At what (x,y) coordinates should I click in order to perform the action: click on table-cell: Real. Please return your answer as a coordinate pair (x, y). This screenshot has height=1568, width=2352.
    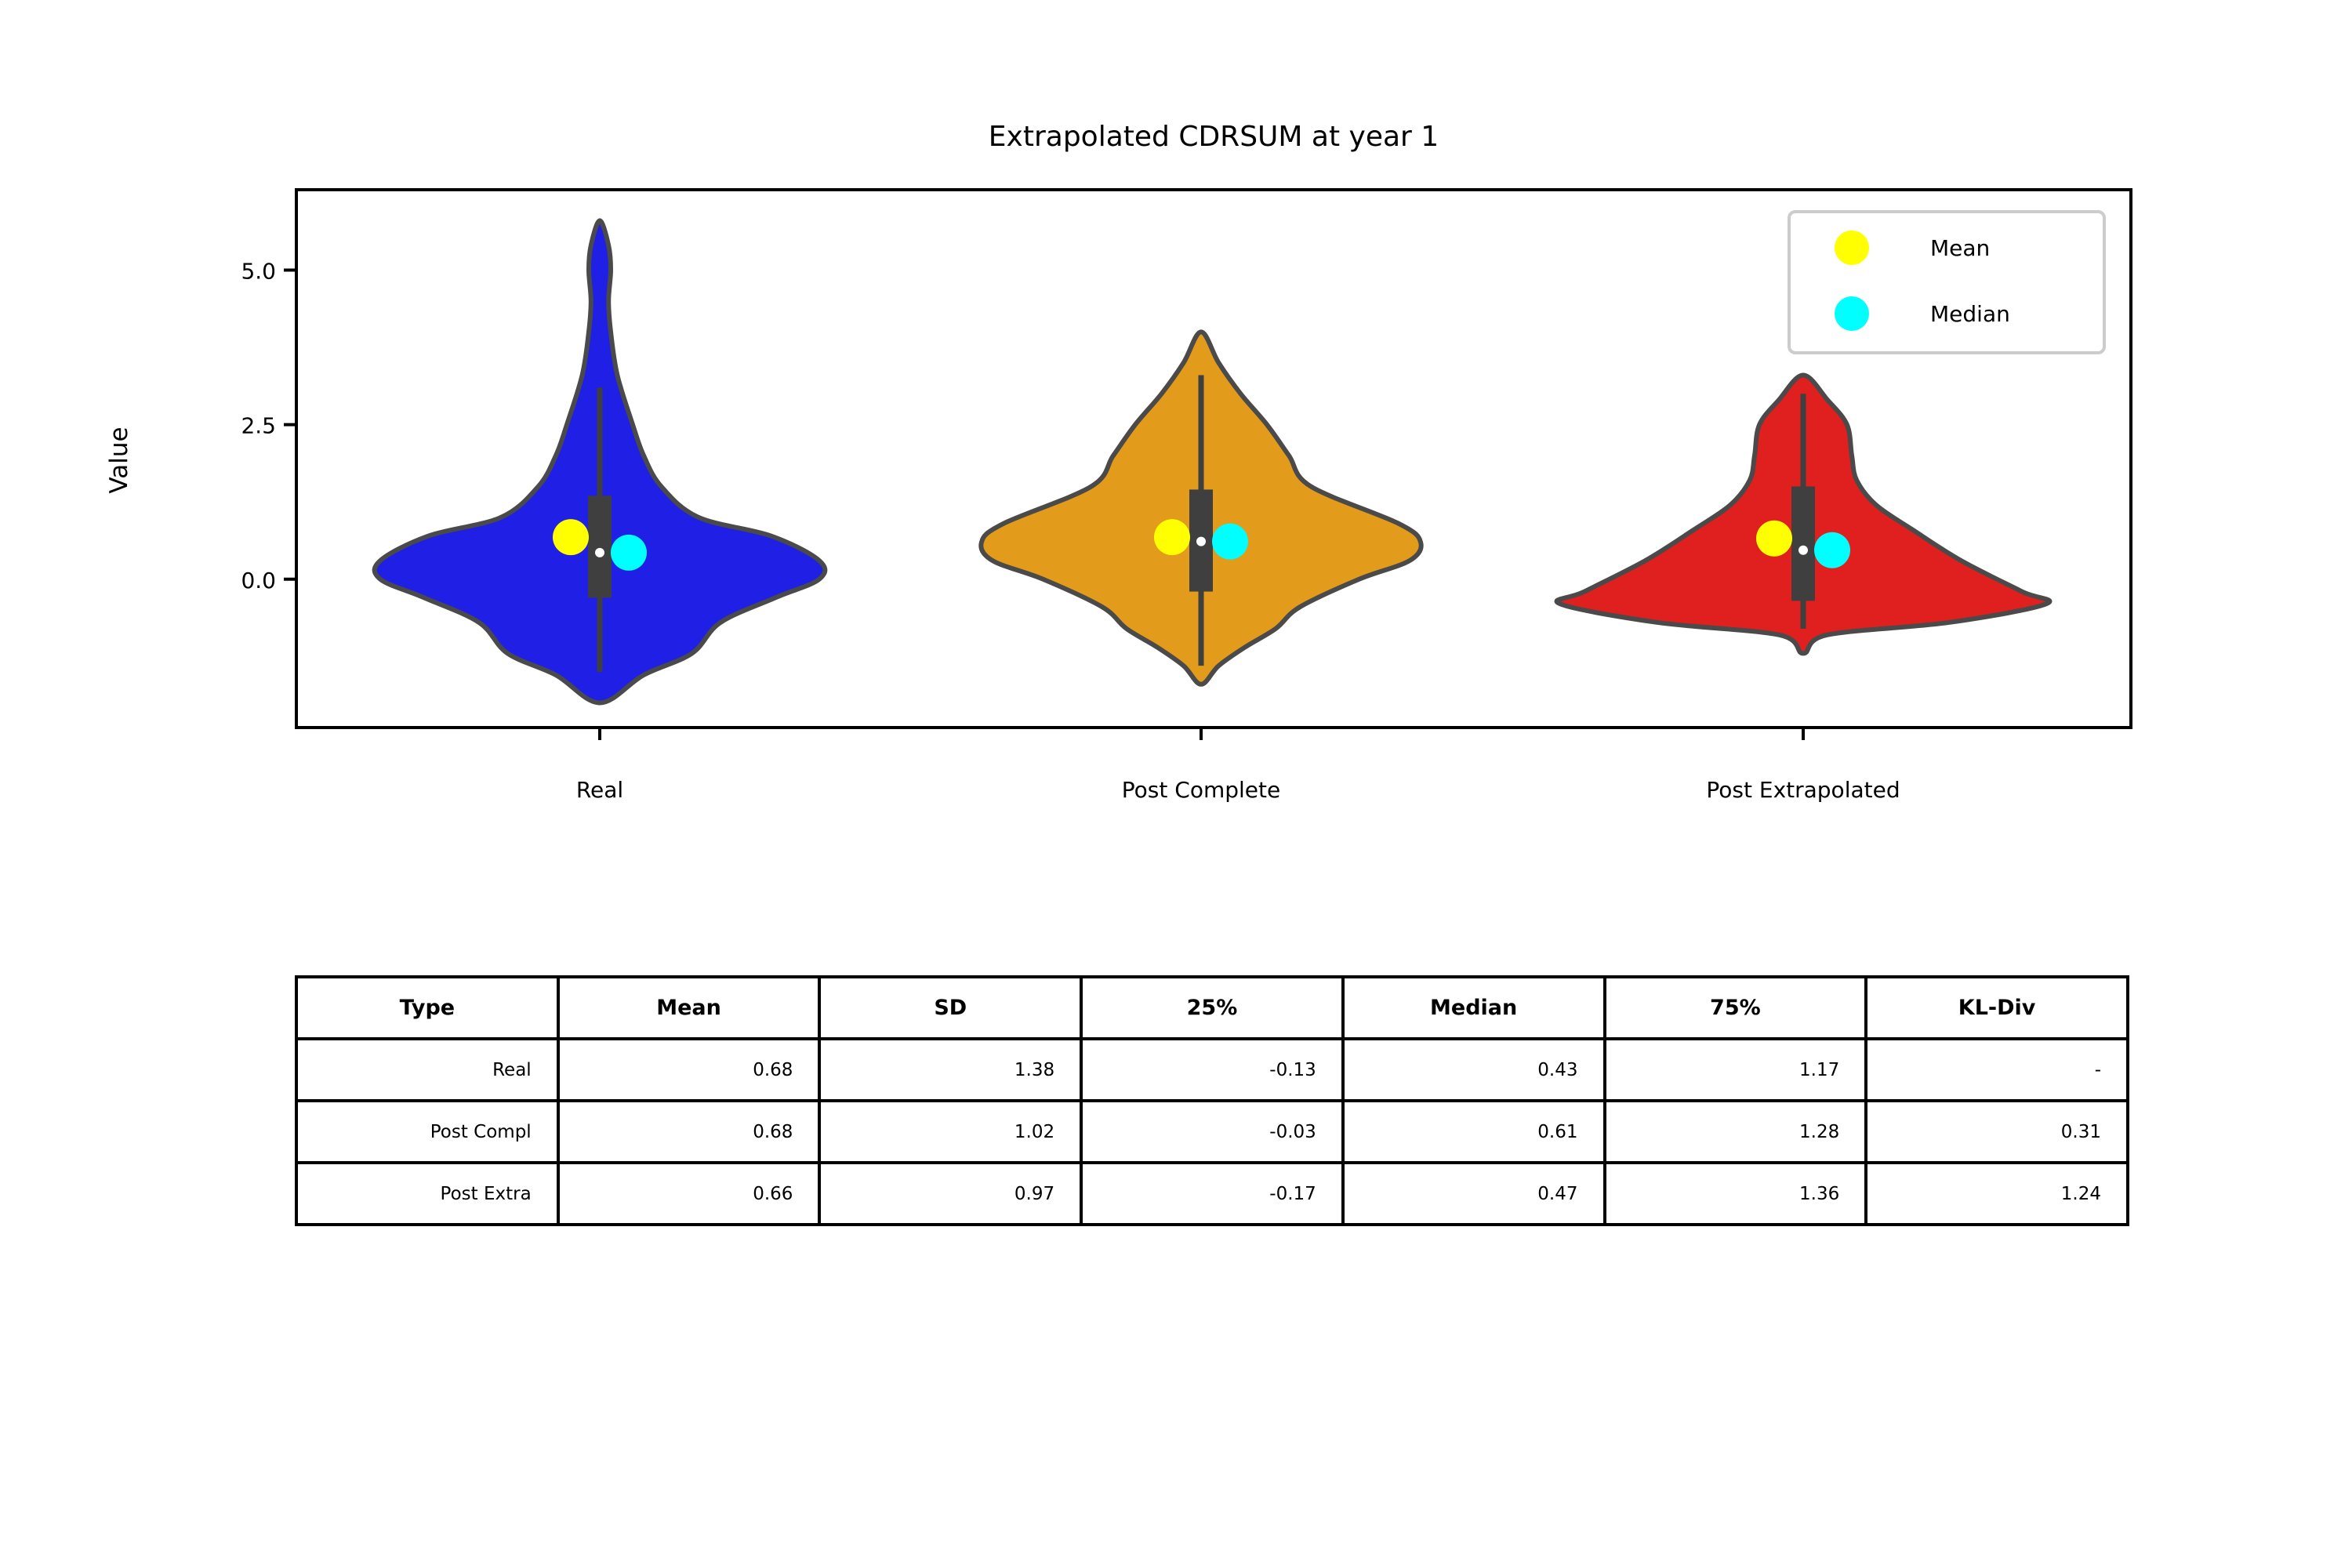
    Looking at the image, I should click on (427, 1069).